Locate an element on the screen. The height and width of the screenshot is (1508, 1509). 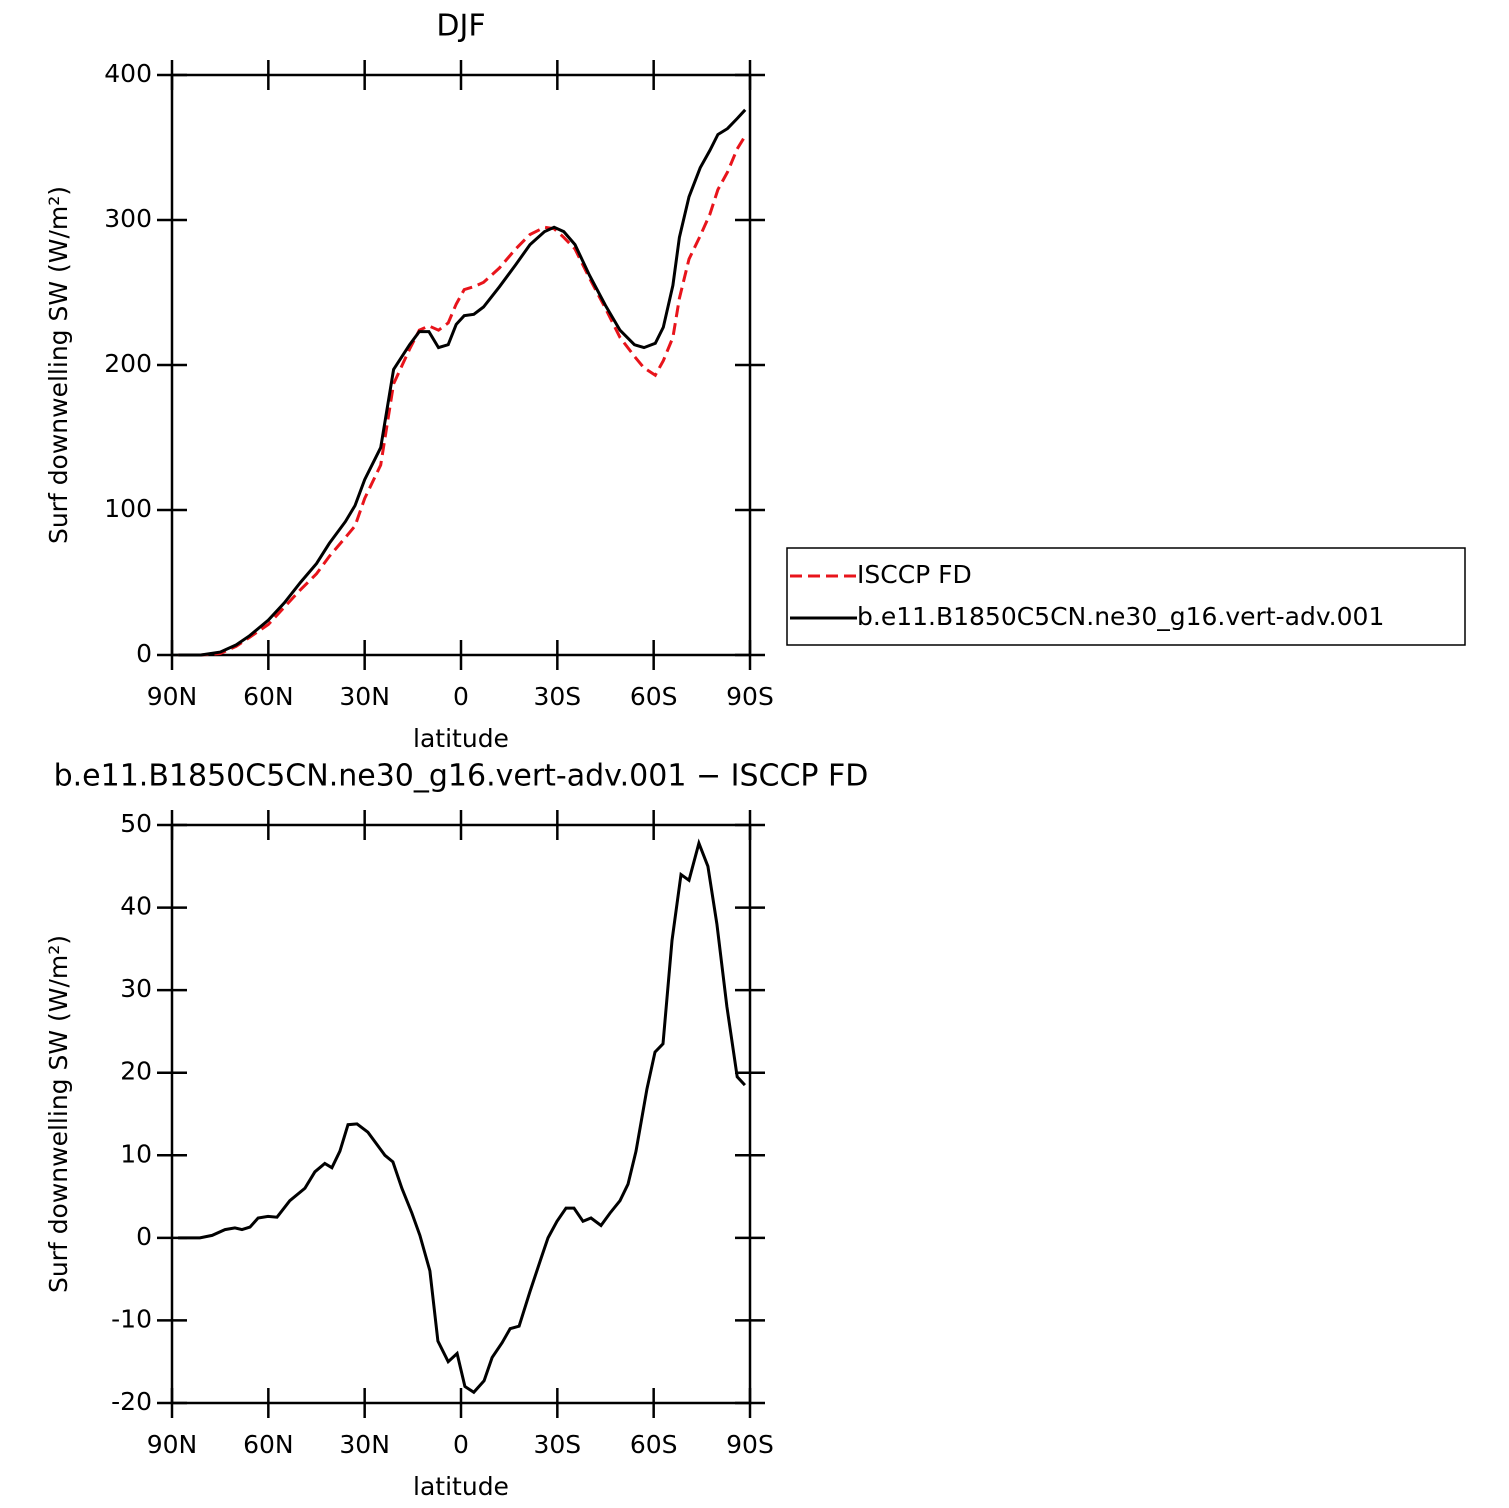
y-tick-label: 400 is located at coordinates (128, 73).